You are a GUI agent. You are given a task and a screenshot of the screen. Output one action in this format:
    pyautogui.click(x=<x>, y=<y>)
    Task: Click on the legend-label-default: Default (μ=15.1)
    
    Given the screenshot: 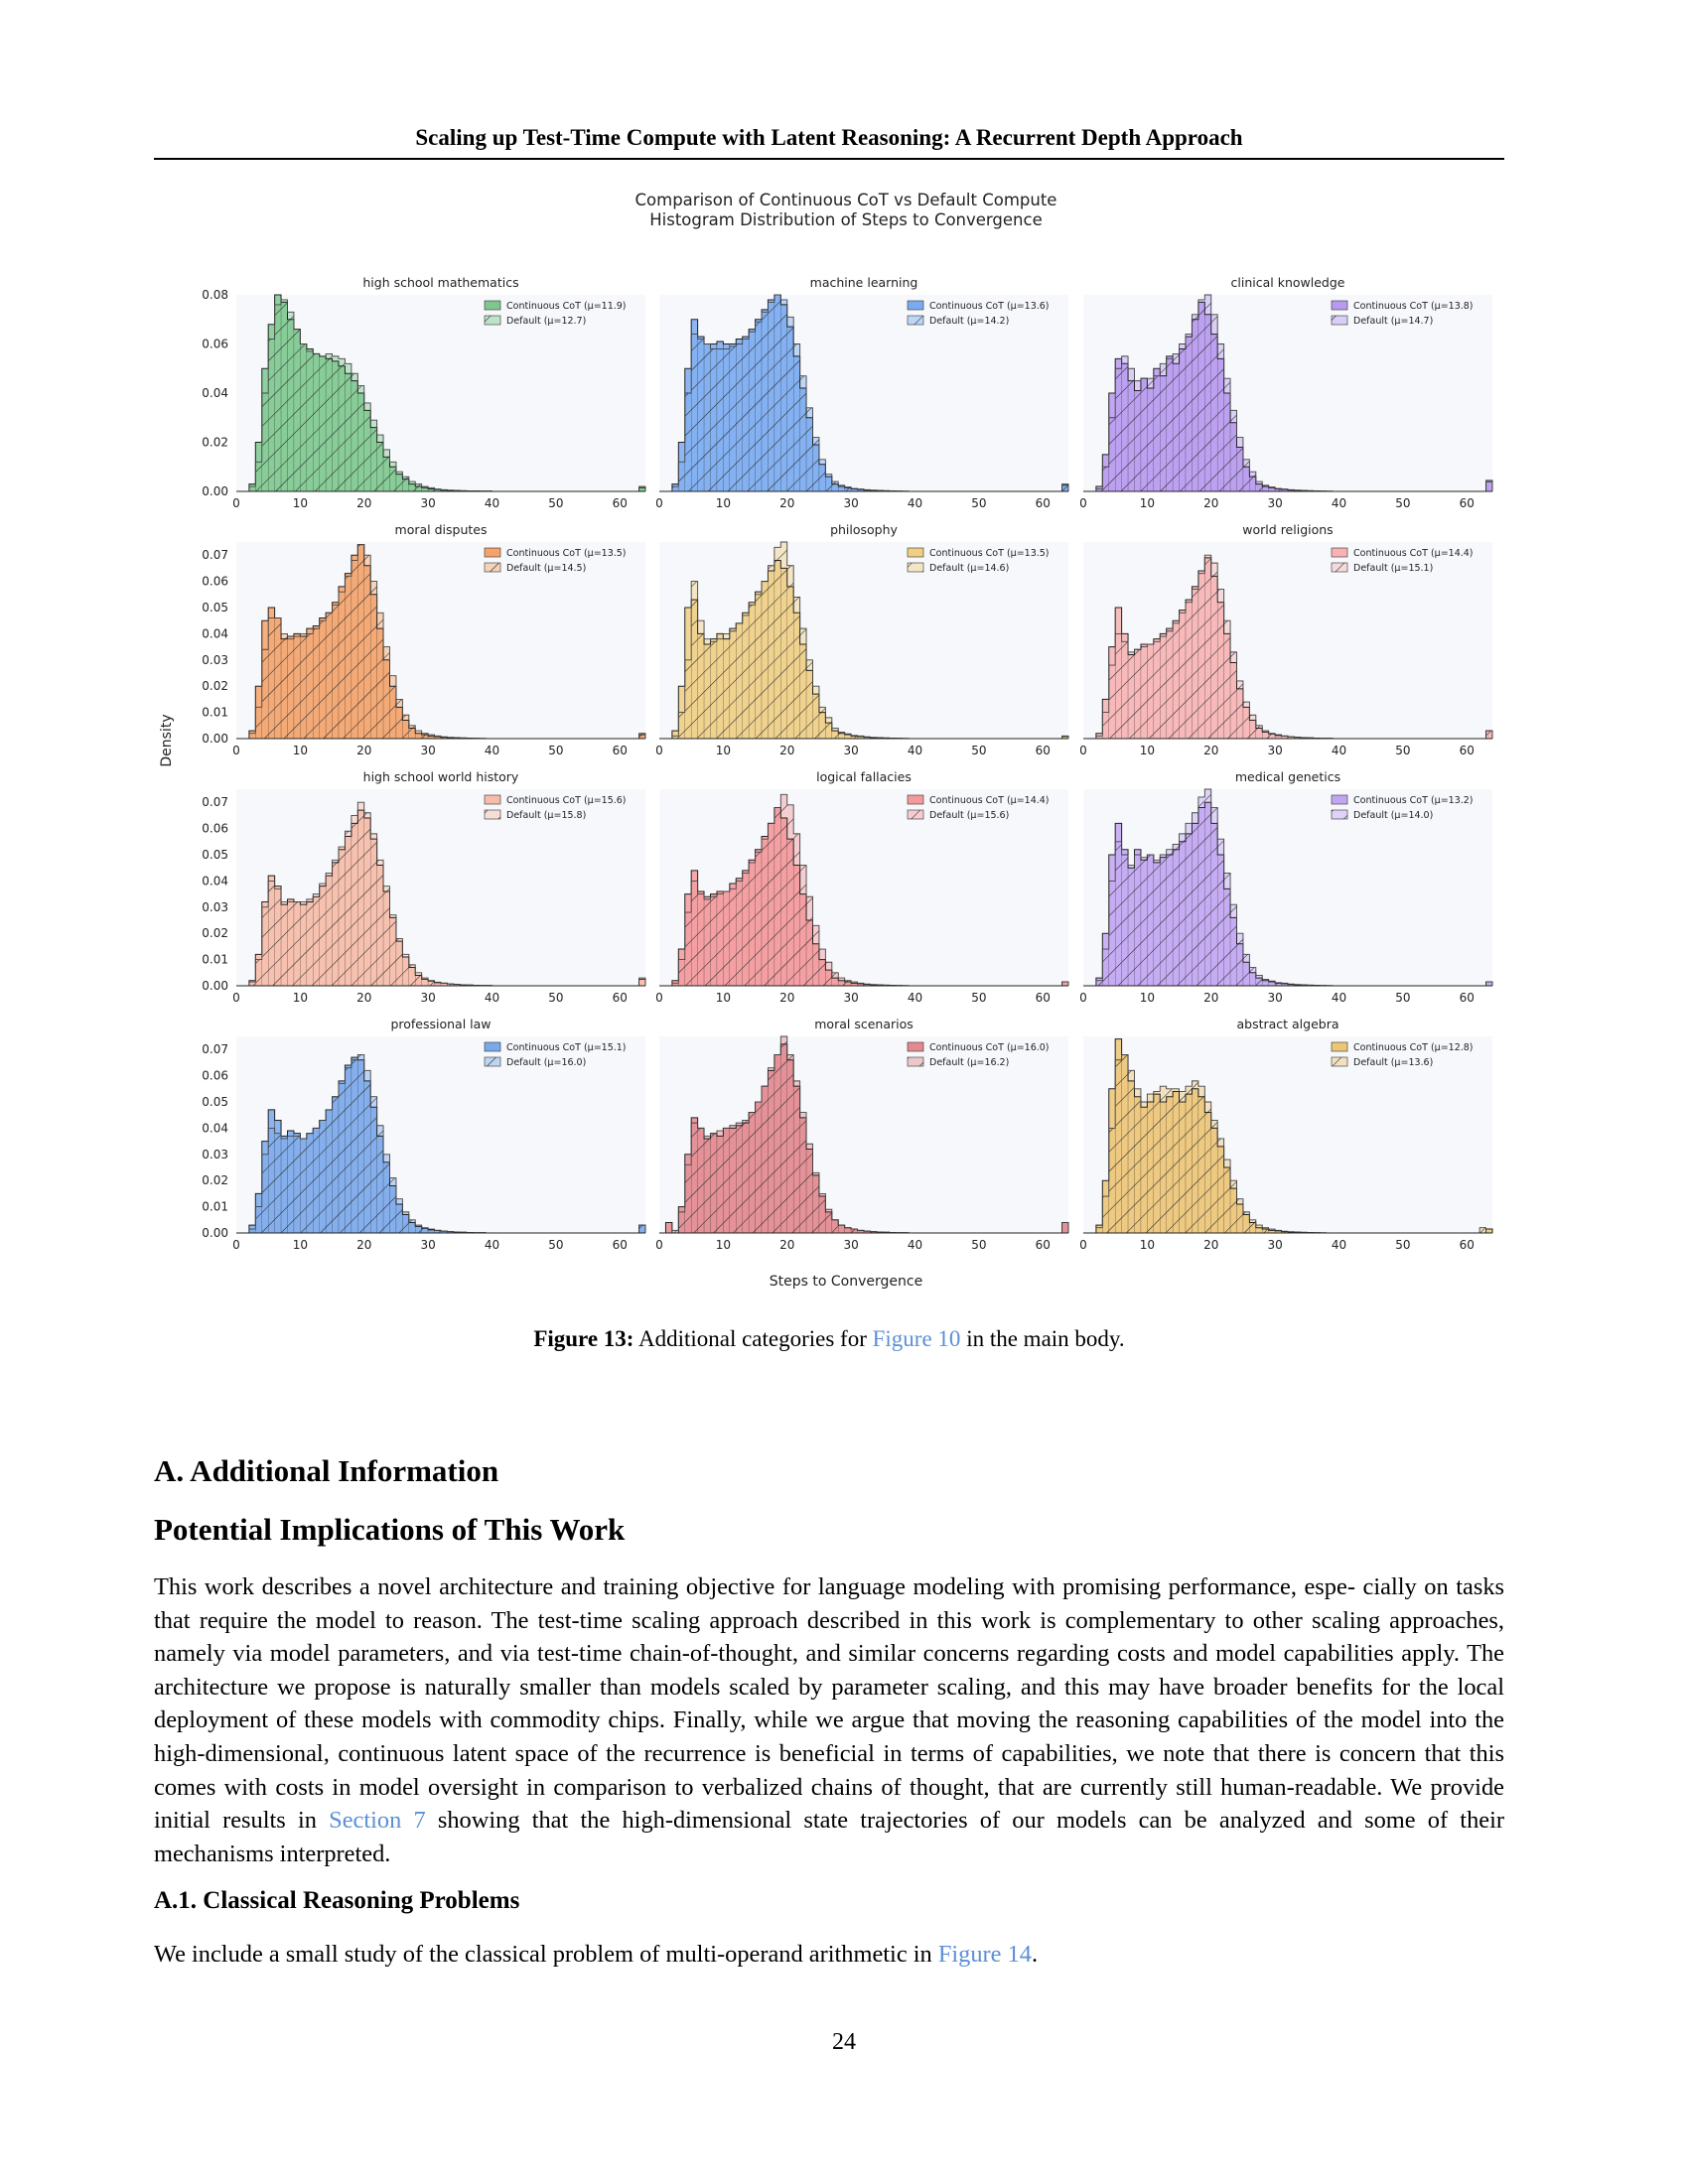 What is the action you would take?
    pyautogui.click(x=1393, y=568)
    